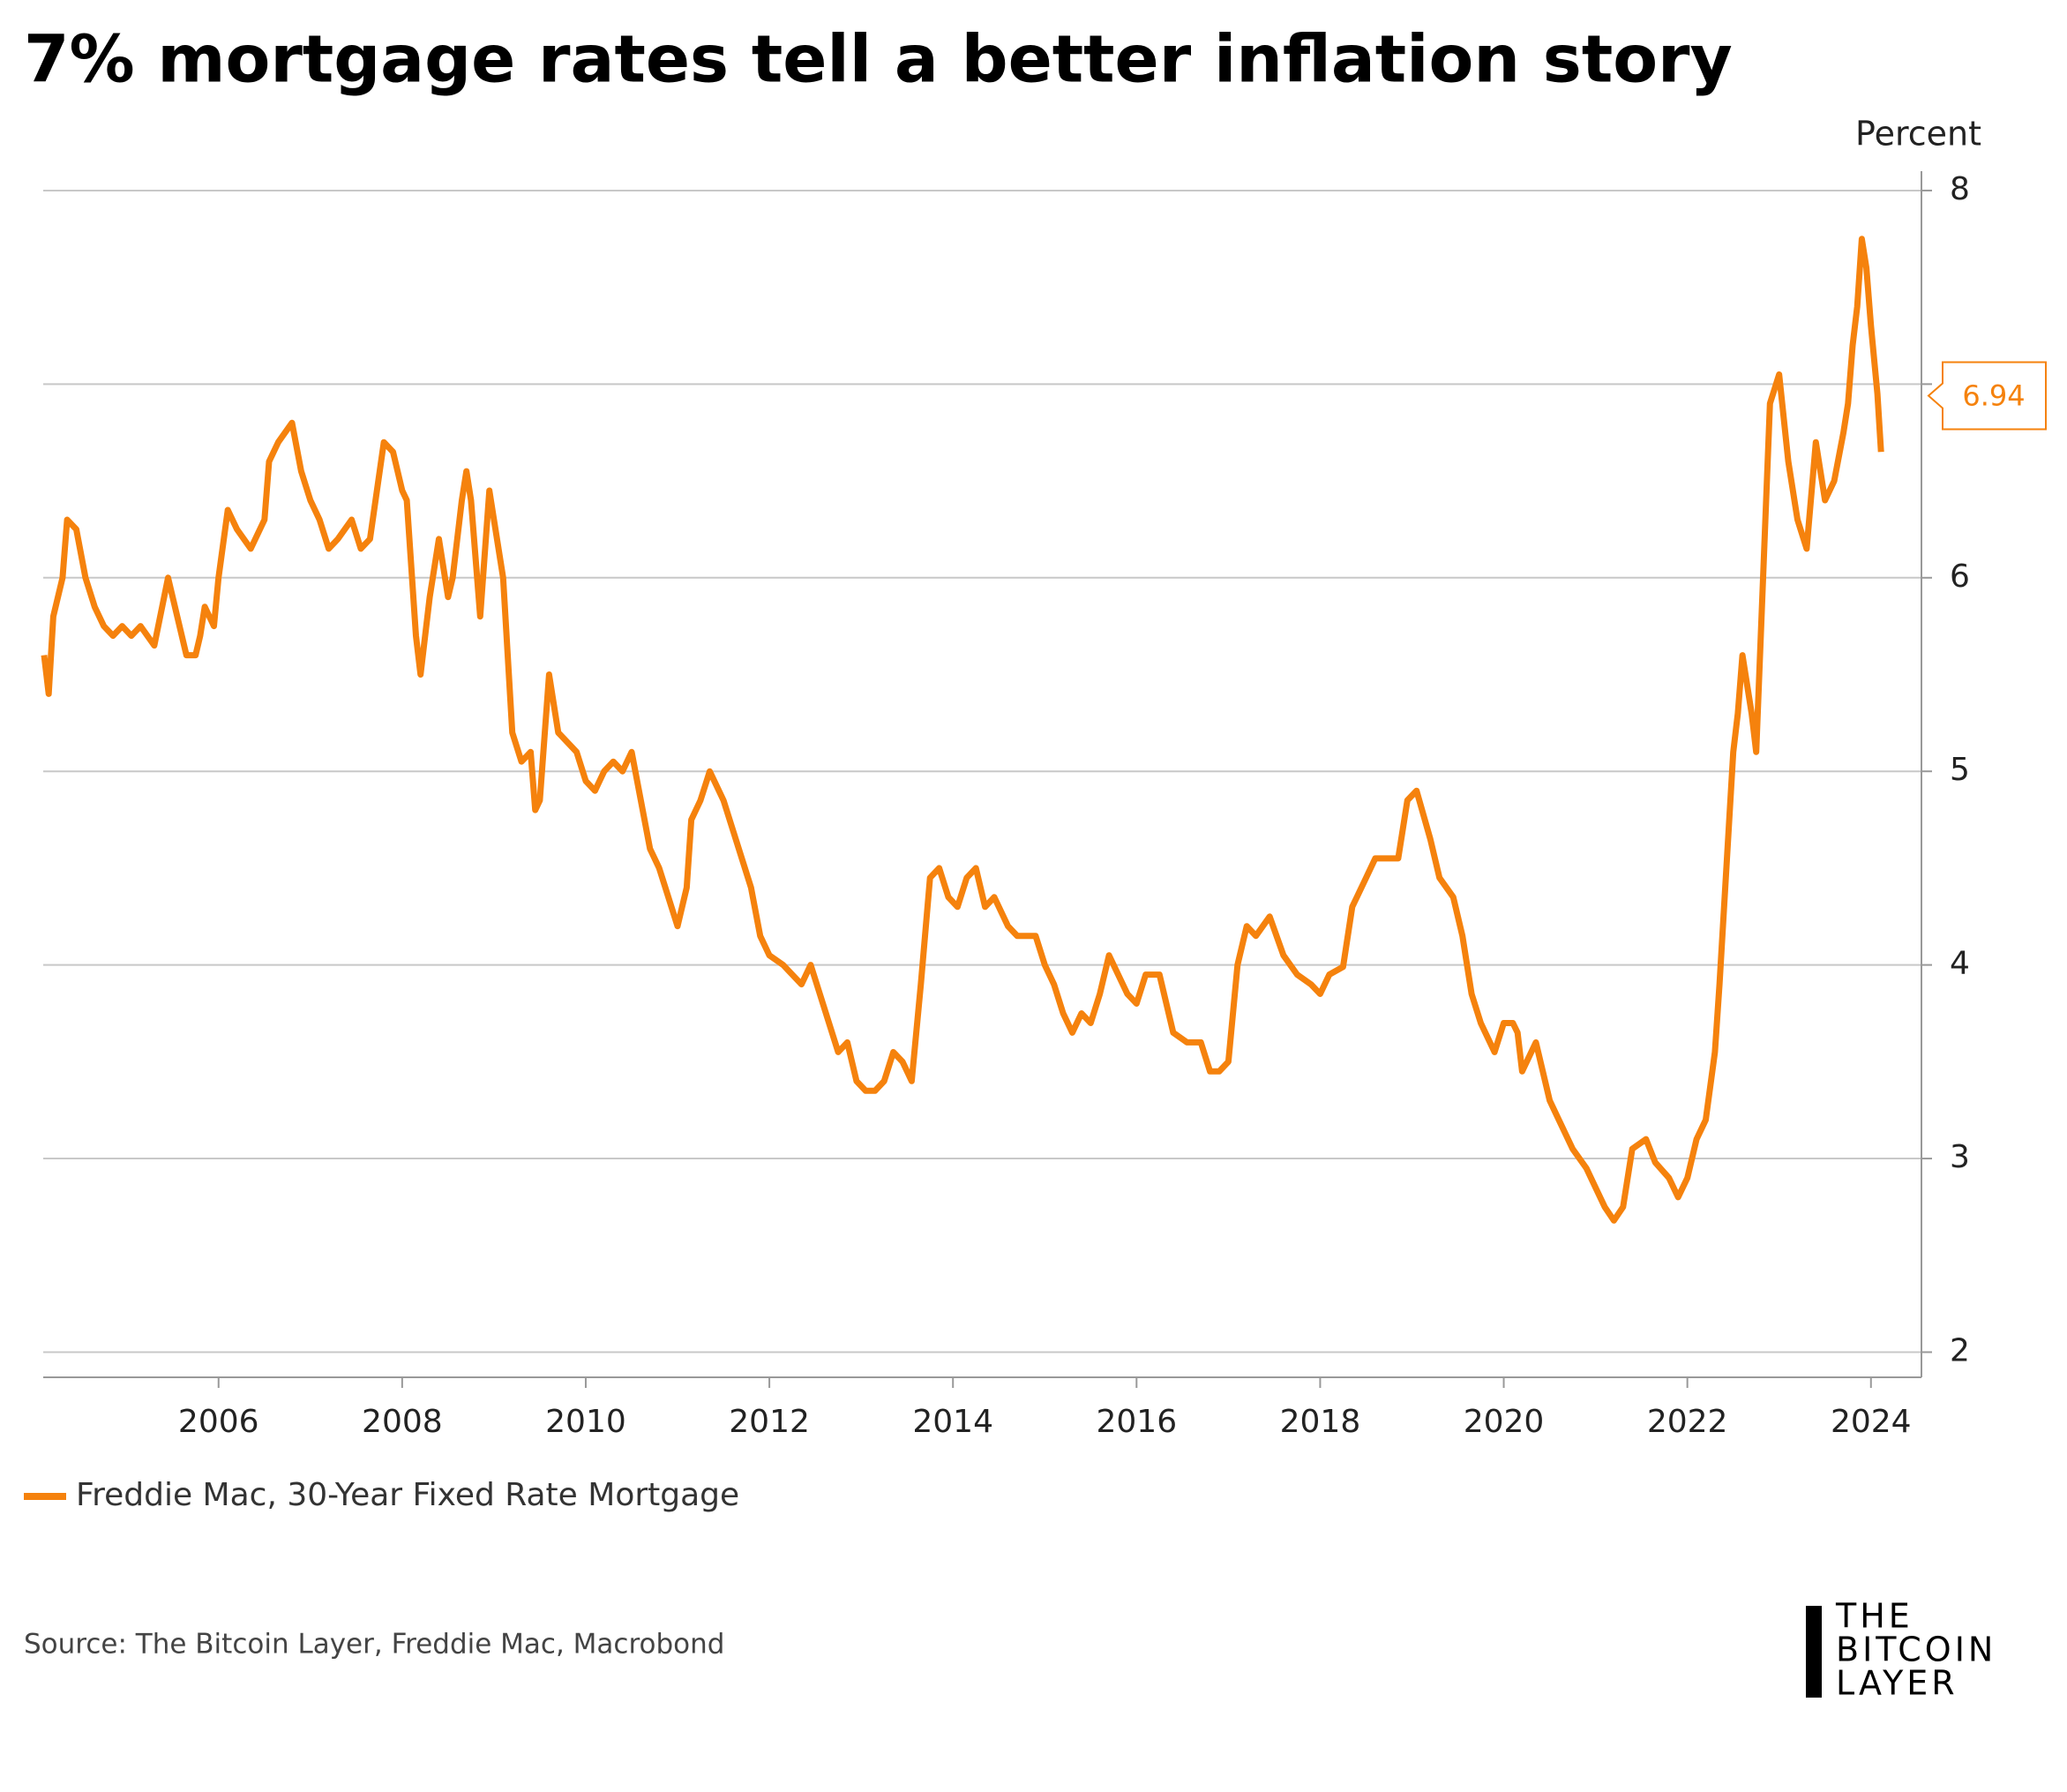 The width and height of the screenshot is (2067, 1792). What do you see at coordinates (218, 1422) in the screenshot?
I see `x-tick-label: 2006` at bounding box center [218, 1422].